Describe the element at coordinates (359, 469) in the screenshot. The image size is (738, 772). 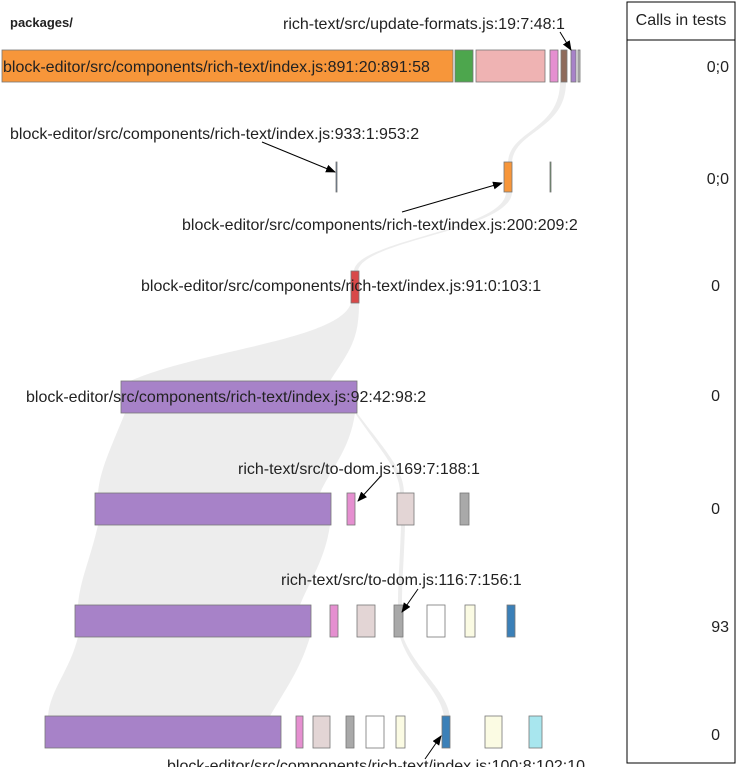
I see `node-label: rich-text/src/to-dom.js:169:7:188:1` at that location.